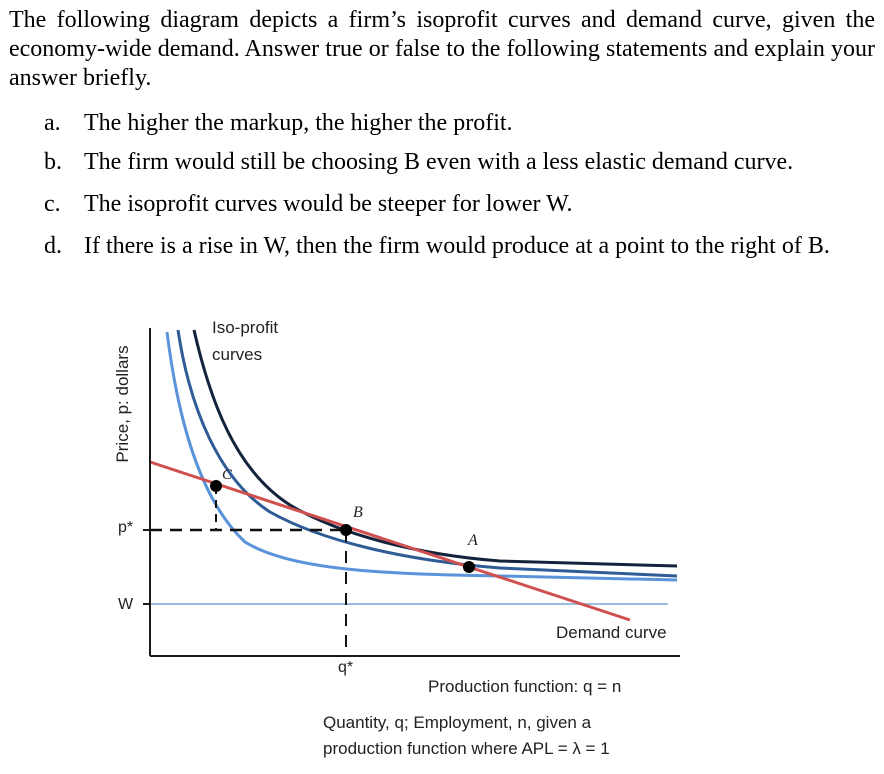 The image size is (884, 774). I want to click on item-label: d., so click(53, 246).